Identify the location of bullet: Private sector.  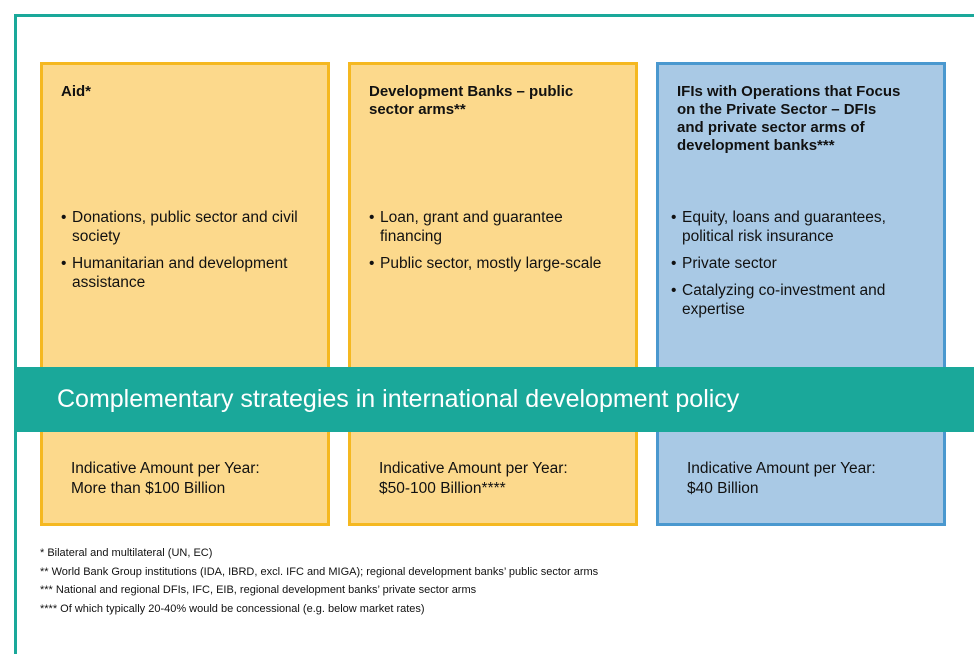
(803, 263).